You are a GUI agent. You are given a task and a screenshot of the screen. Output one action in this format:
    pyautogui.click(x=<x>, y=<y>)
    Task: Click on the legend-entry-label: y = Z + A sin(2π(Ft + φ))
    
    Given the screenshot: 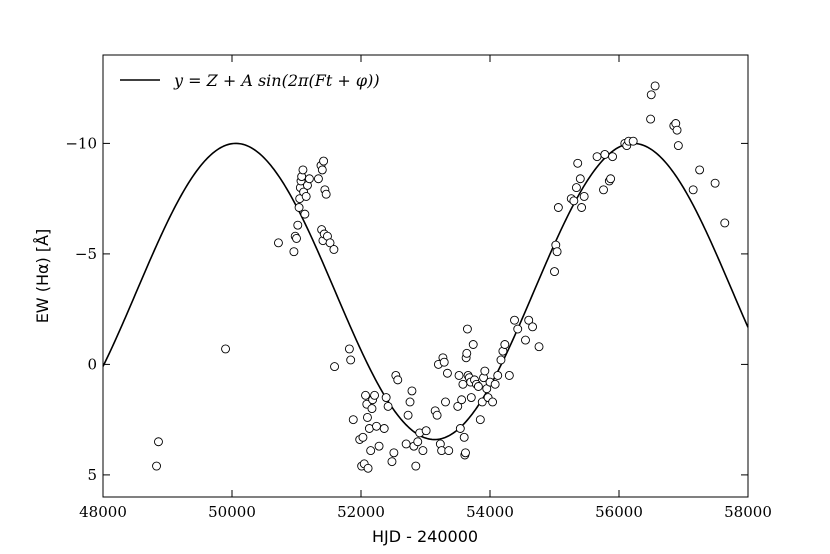 What is the action you would take?
    pyautogui.click(x=276, y=80)
    